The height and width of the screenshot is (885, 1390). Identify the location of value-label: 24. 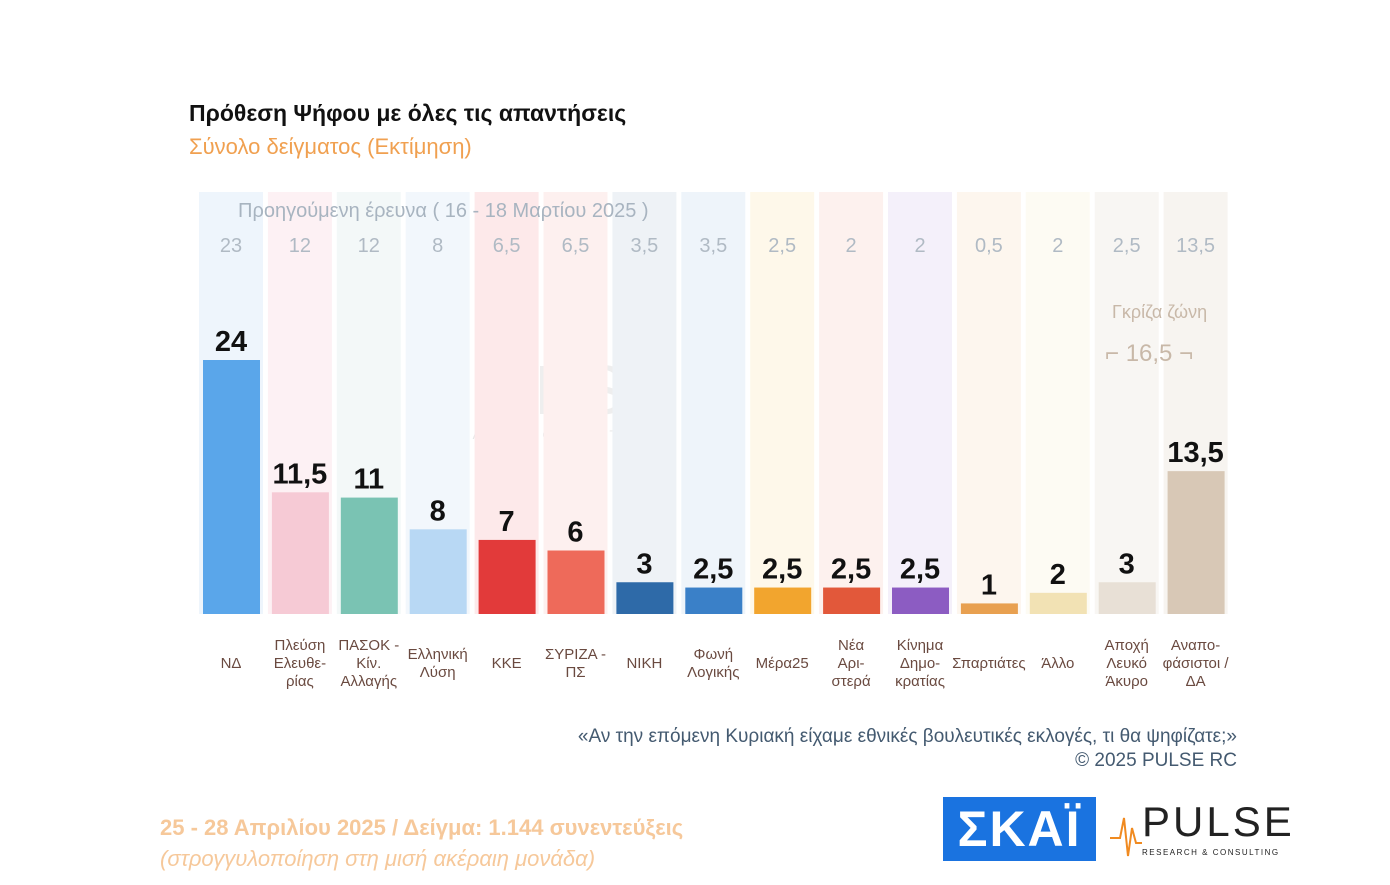
(231, 342).